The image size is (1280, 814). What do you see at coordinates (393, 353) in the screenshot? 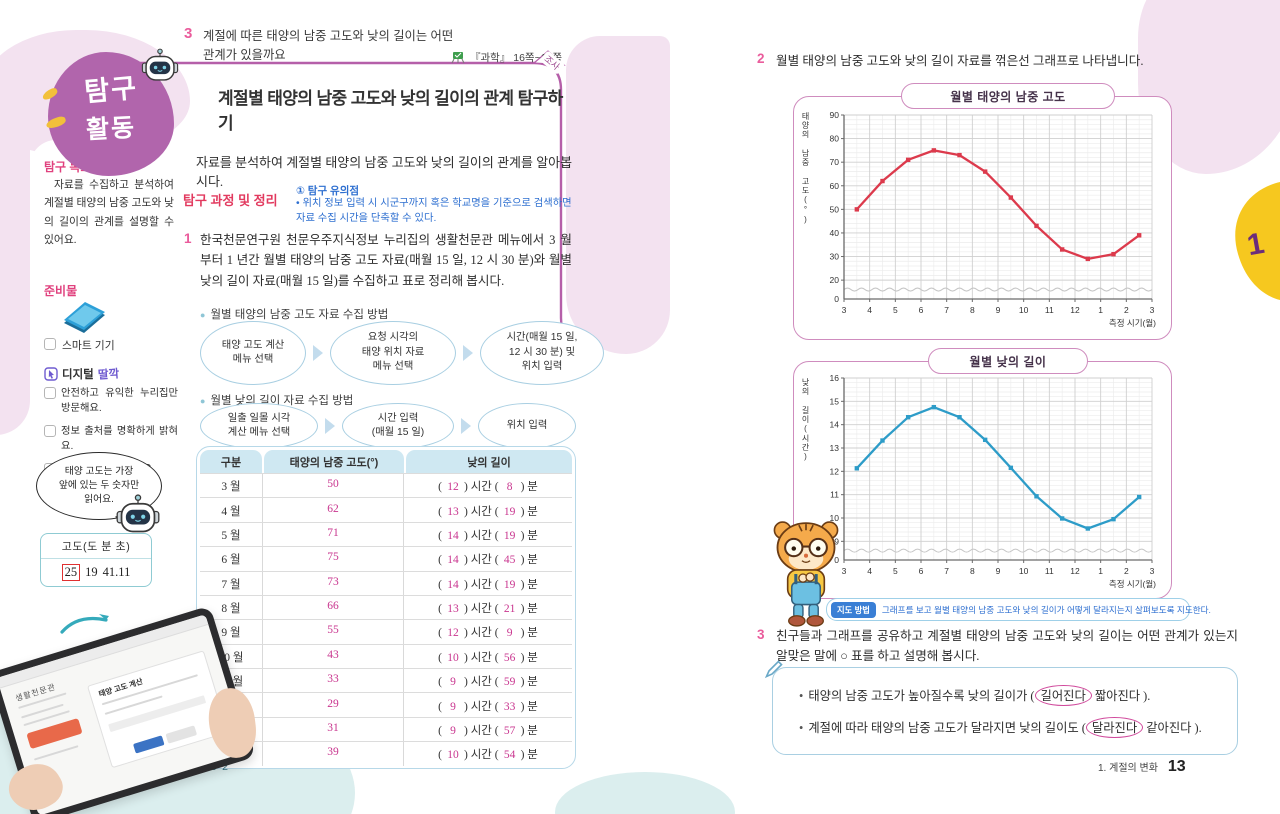
I see `flow-step: 요청 시각의 태양 위치 자료 메뉴 선택` at bounding box center [393, 353].